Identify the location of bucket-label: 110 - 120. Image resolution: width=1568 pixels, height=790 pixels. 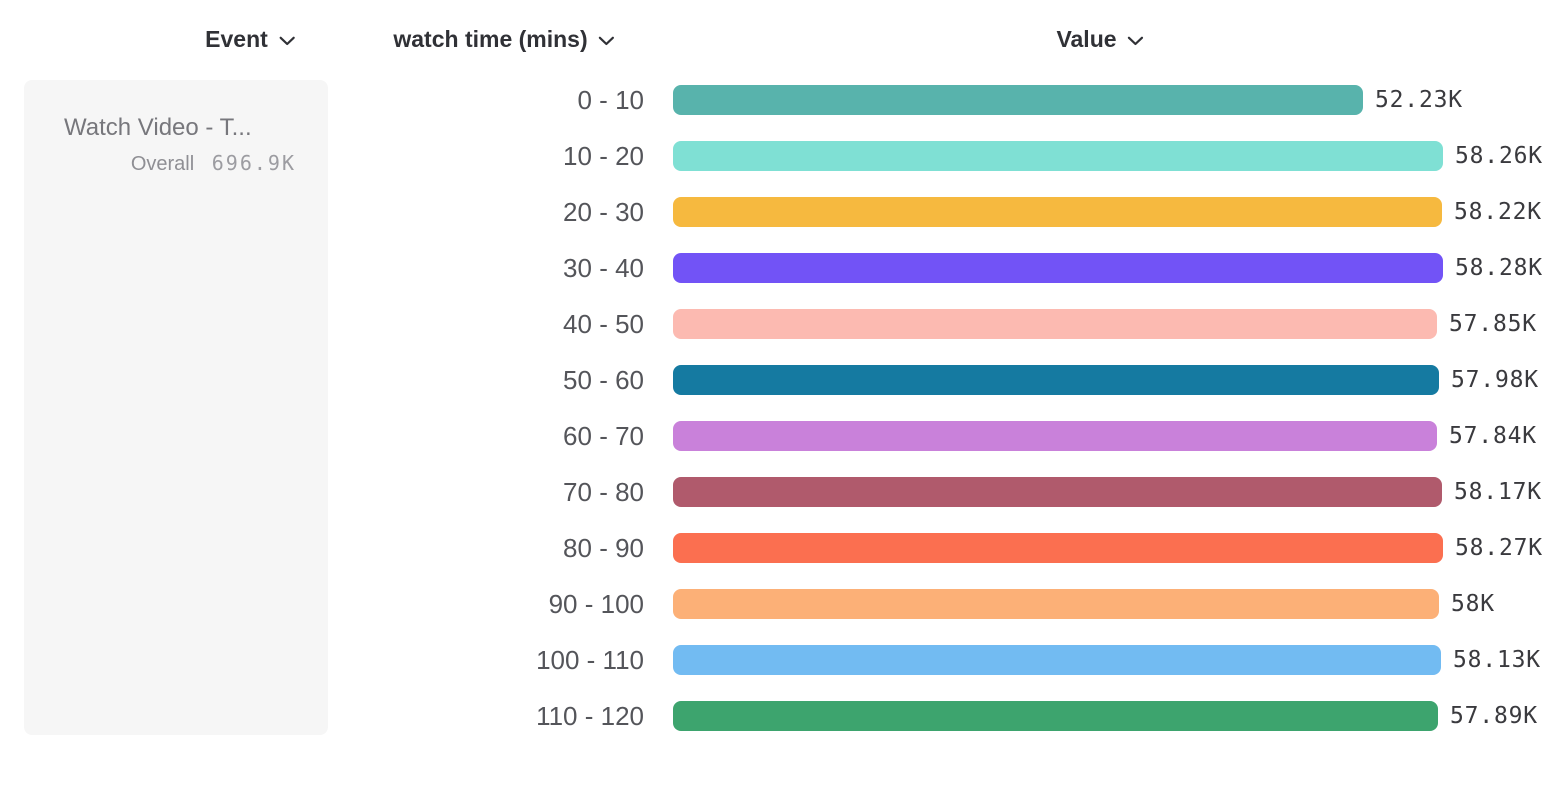
(590, 715).